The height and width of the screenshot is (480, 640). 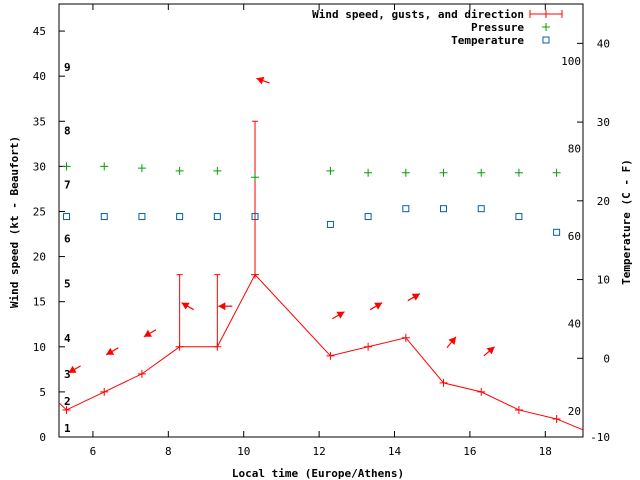 I want to click on x-tick-label: 8, so click(x=168, y=451).